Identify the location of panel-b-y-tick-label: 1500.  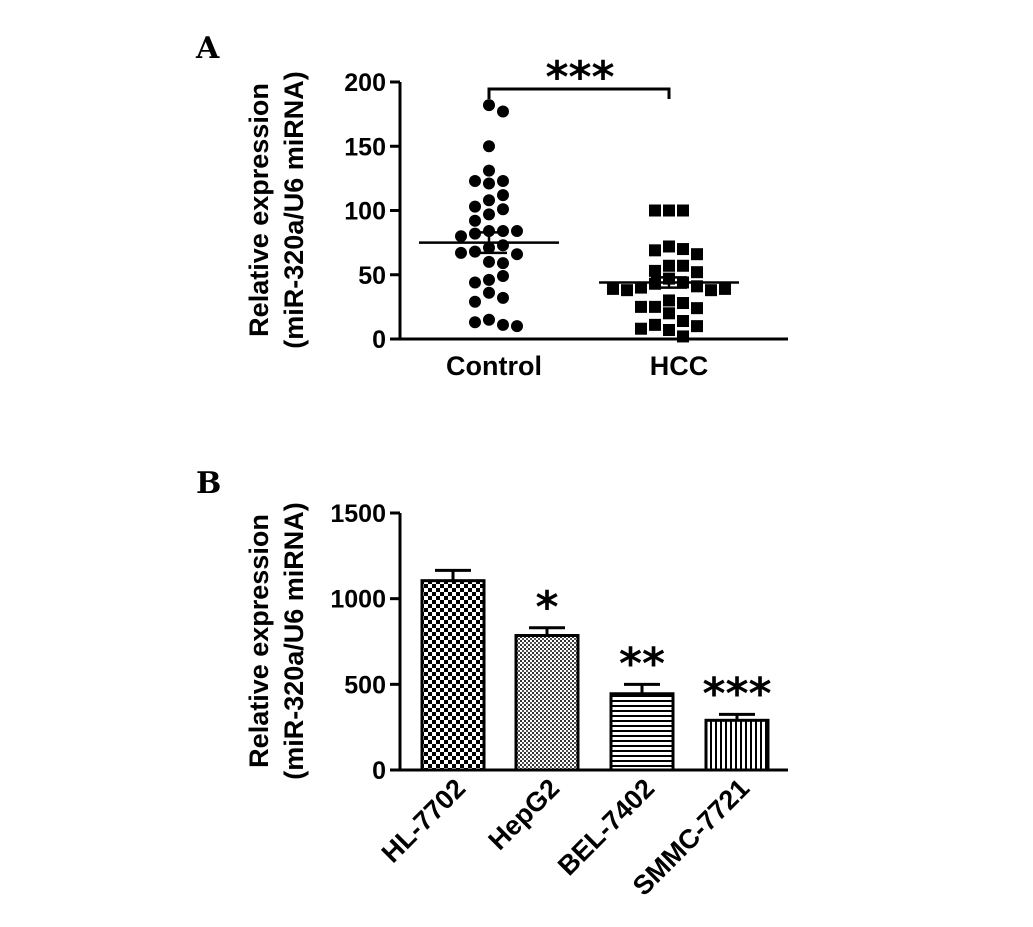
(358, 514).